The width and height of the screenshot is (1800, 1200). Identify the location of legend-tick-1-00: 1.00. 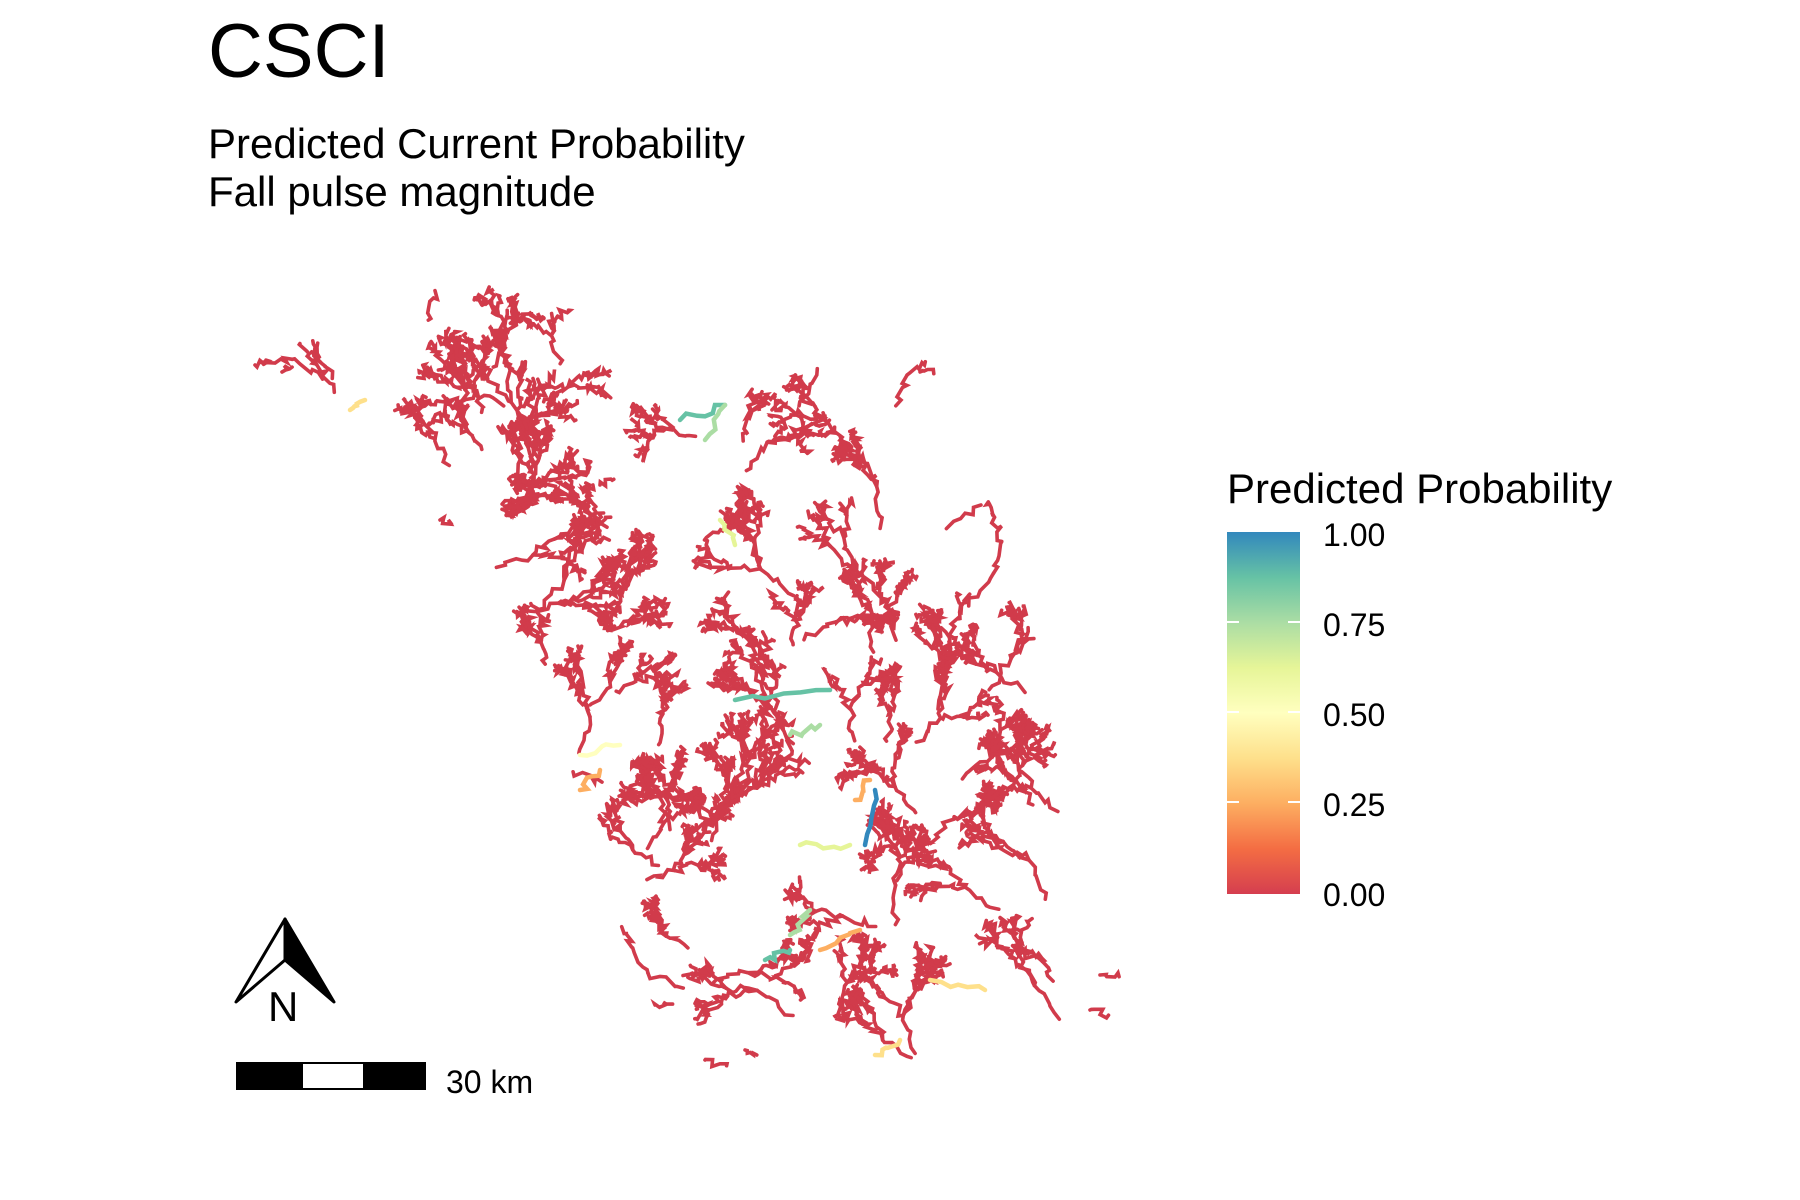
(1354, 535).